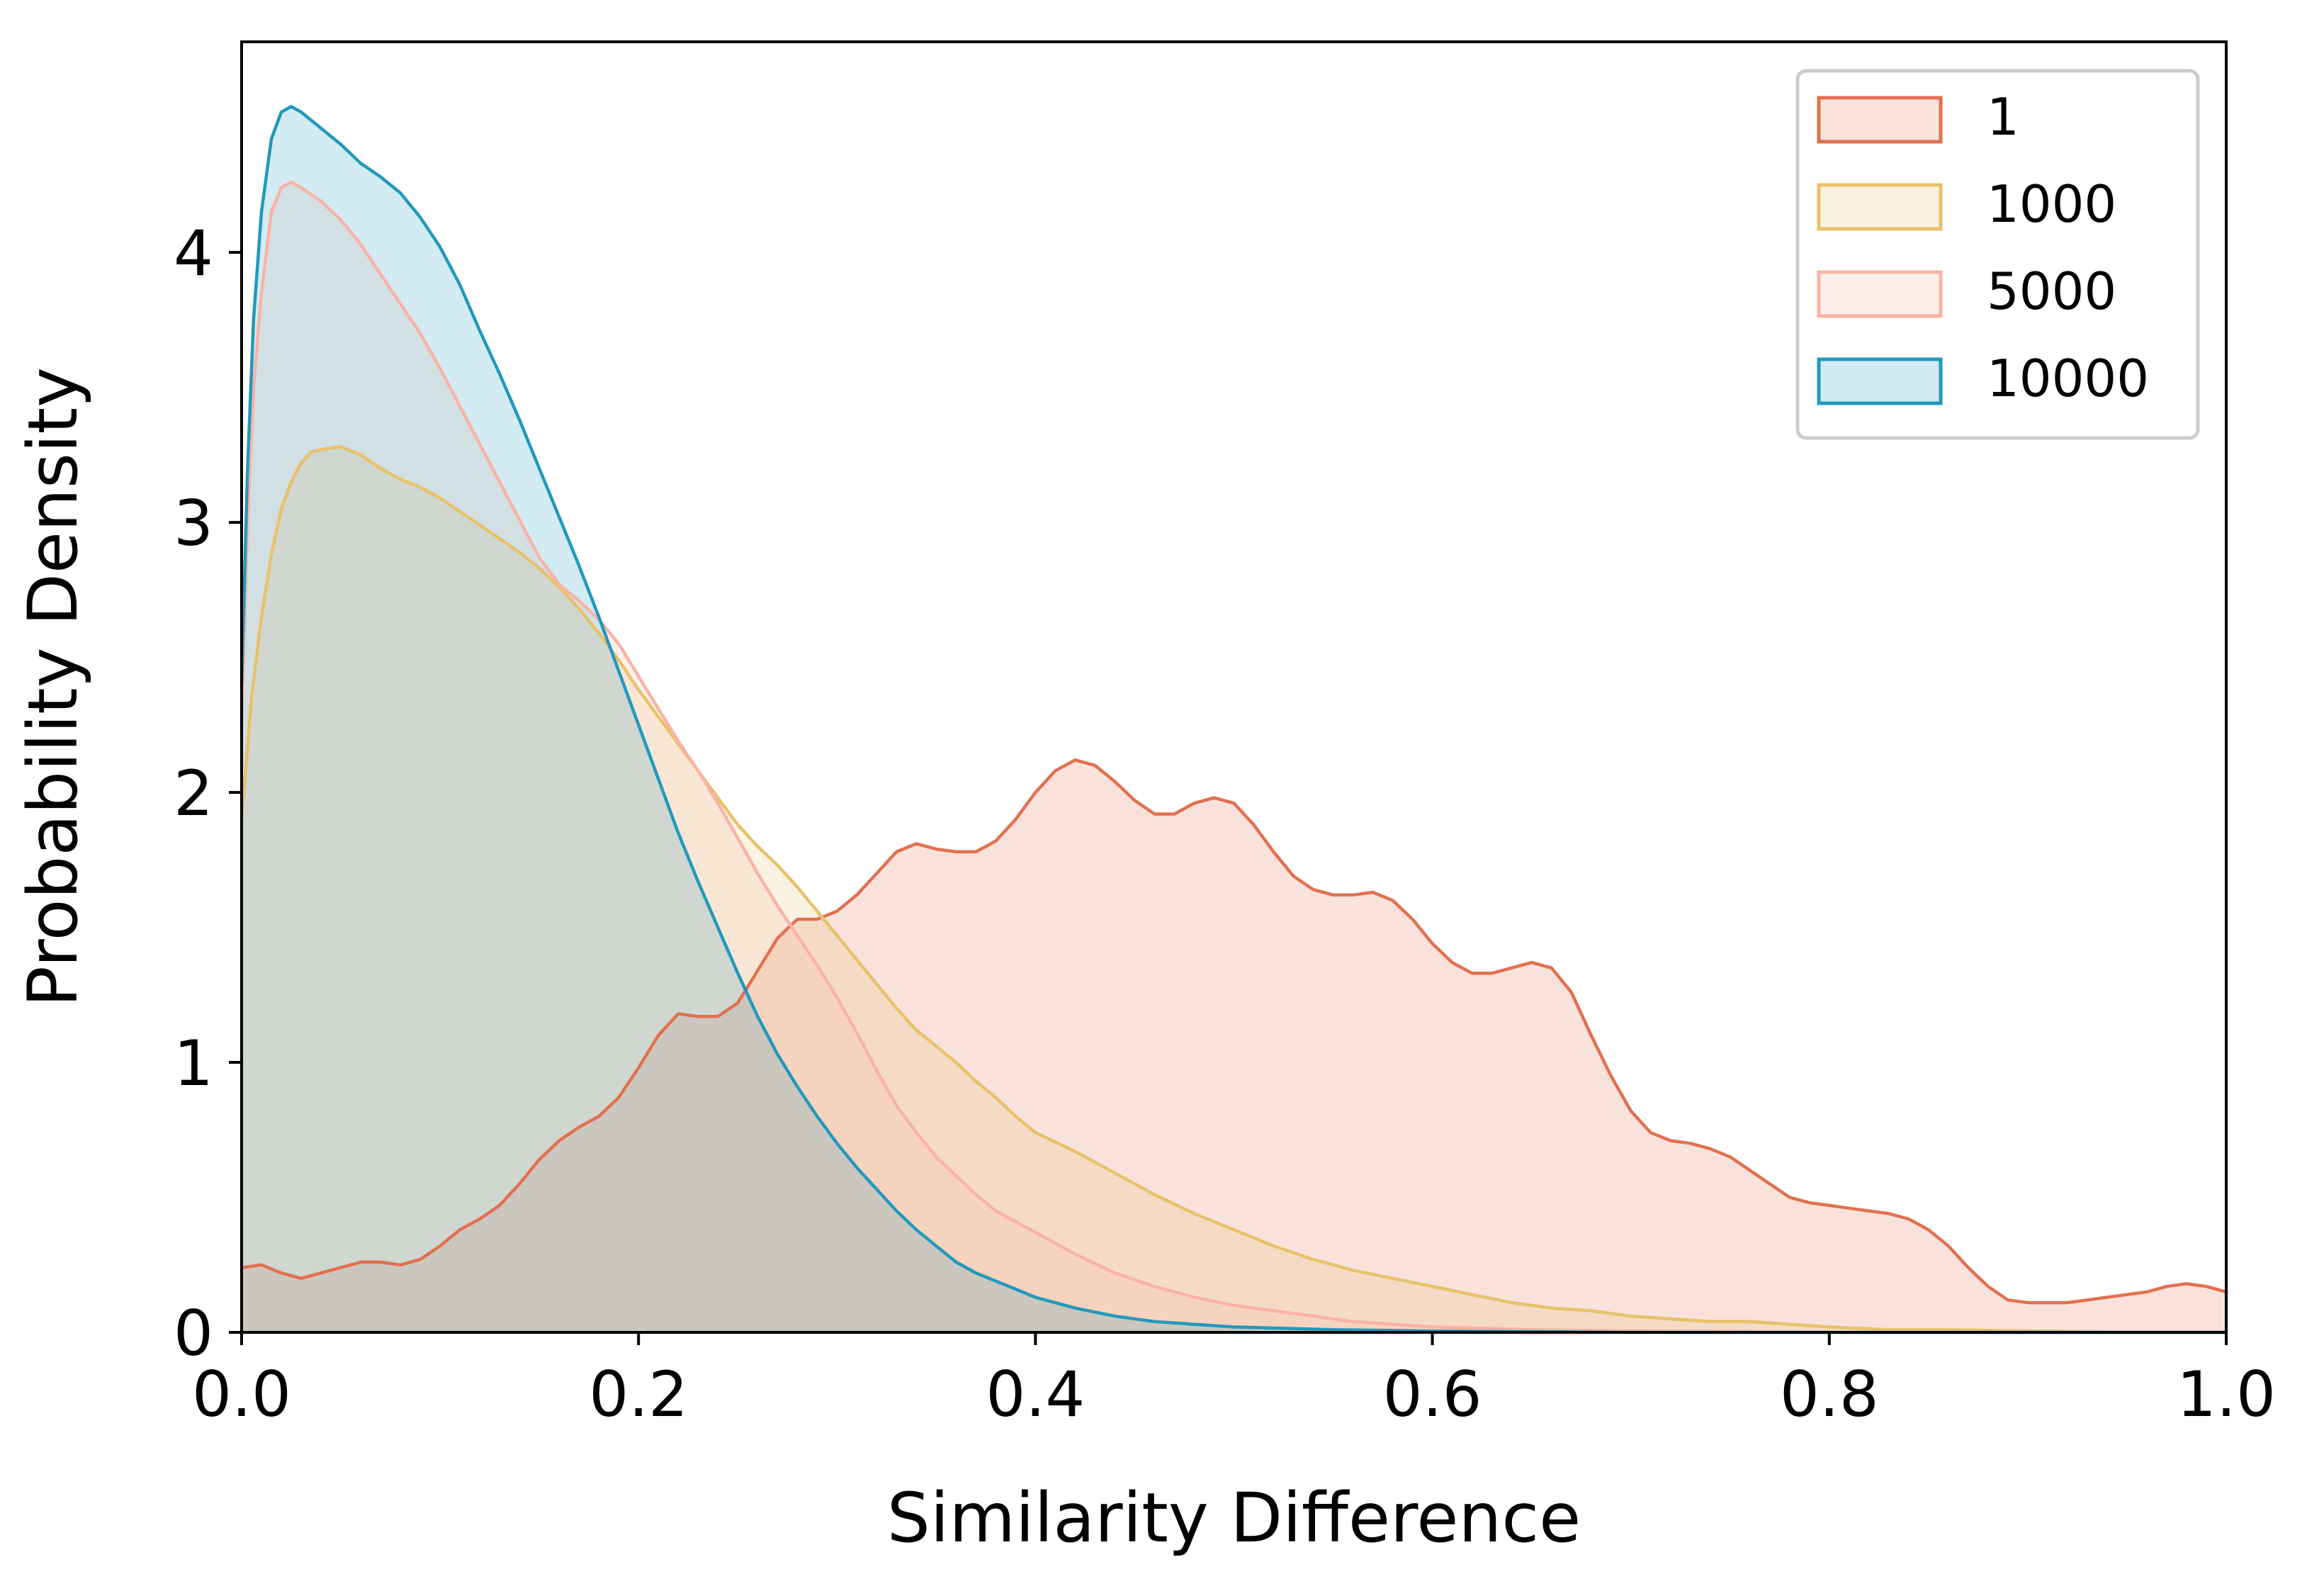 This screenshot has height=1596, width=2324. I want to click on y-axis: 0 1 2 3 4, so click(208, 794).